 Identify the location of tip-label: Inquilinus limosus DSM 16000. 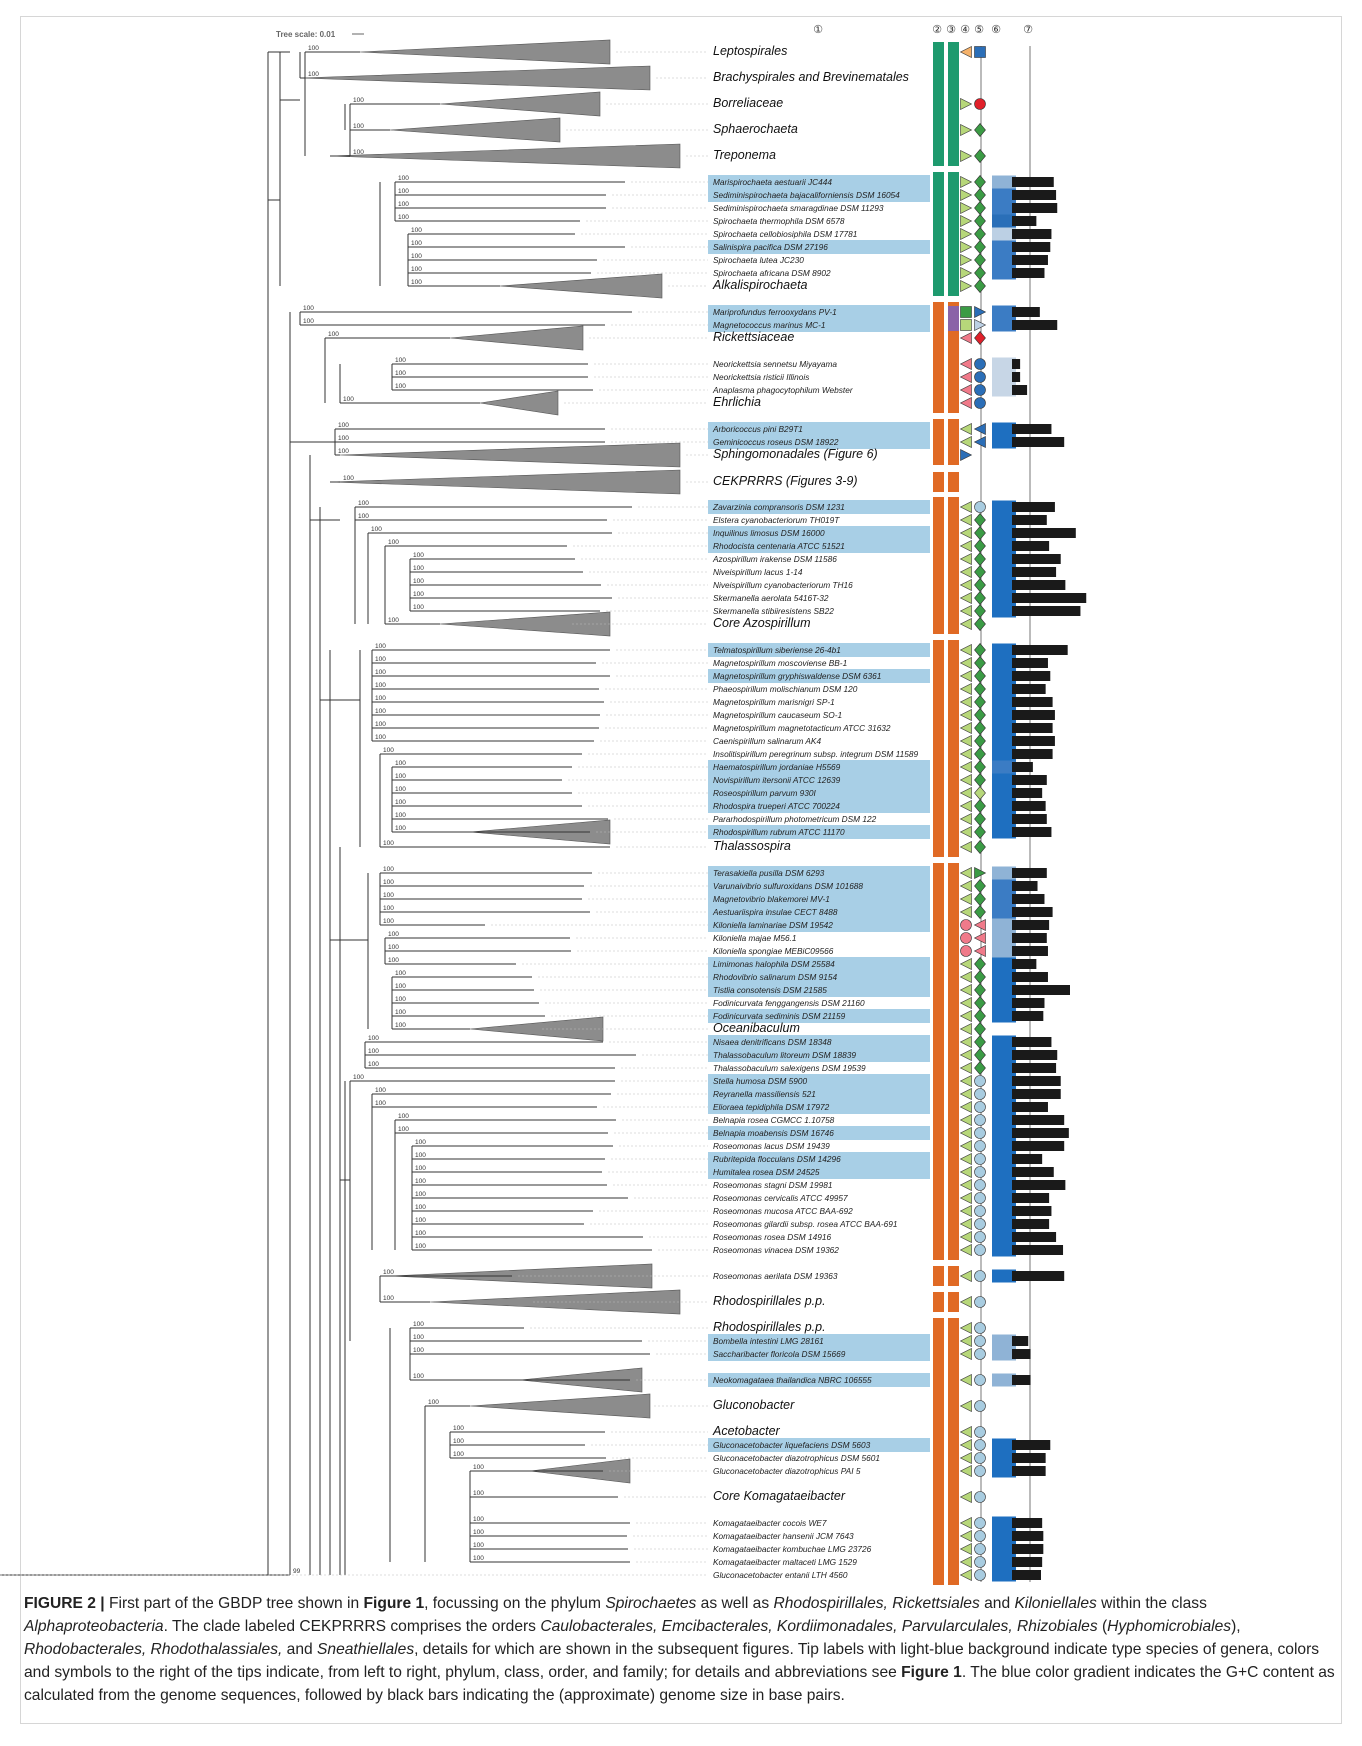
(769, 533).